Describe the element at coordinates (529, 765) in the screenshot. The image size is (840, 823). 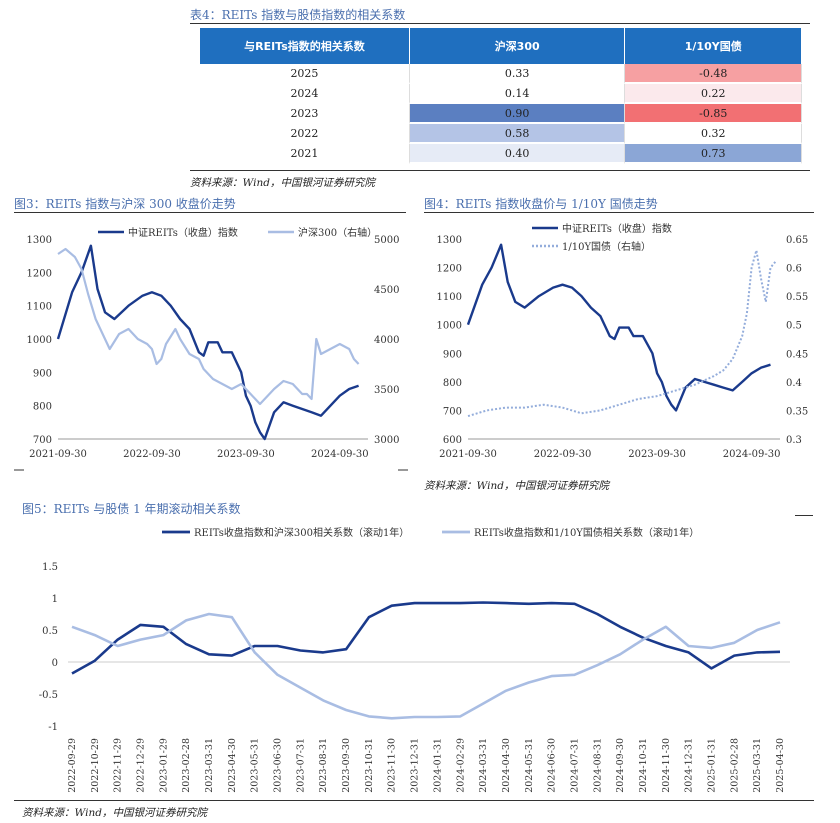
I see `x-tick-label: 2024-05-31` at that location.